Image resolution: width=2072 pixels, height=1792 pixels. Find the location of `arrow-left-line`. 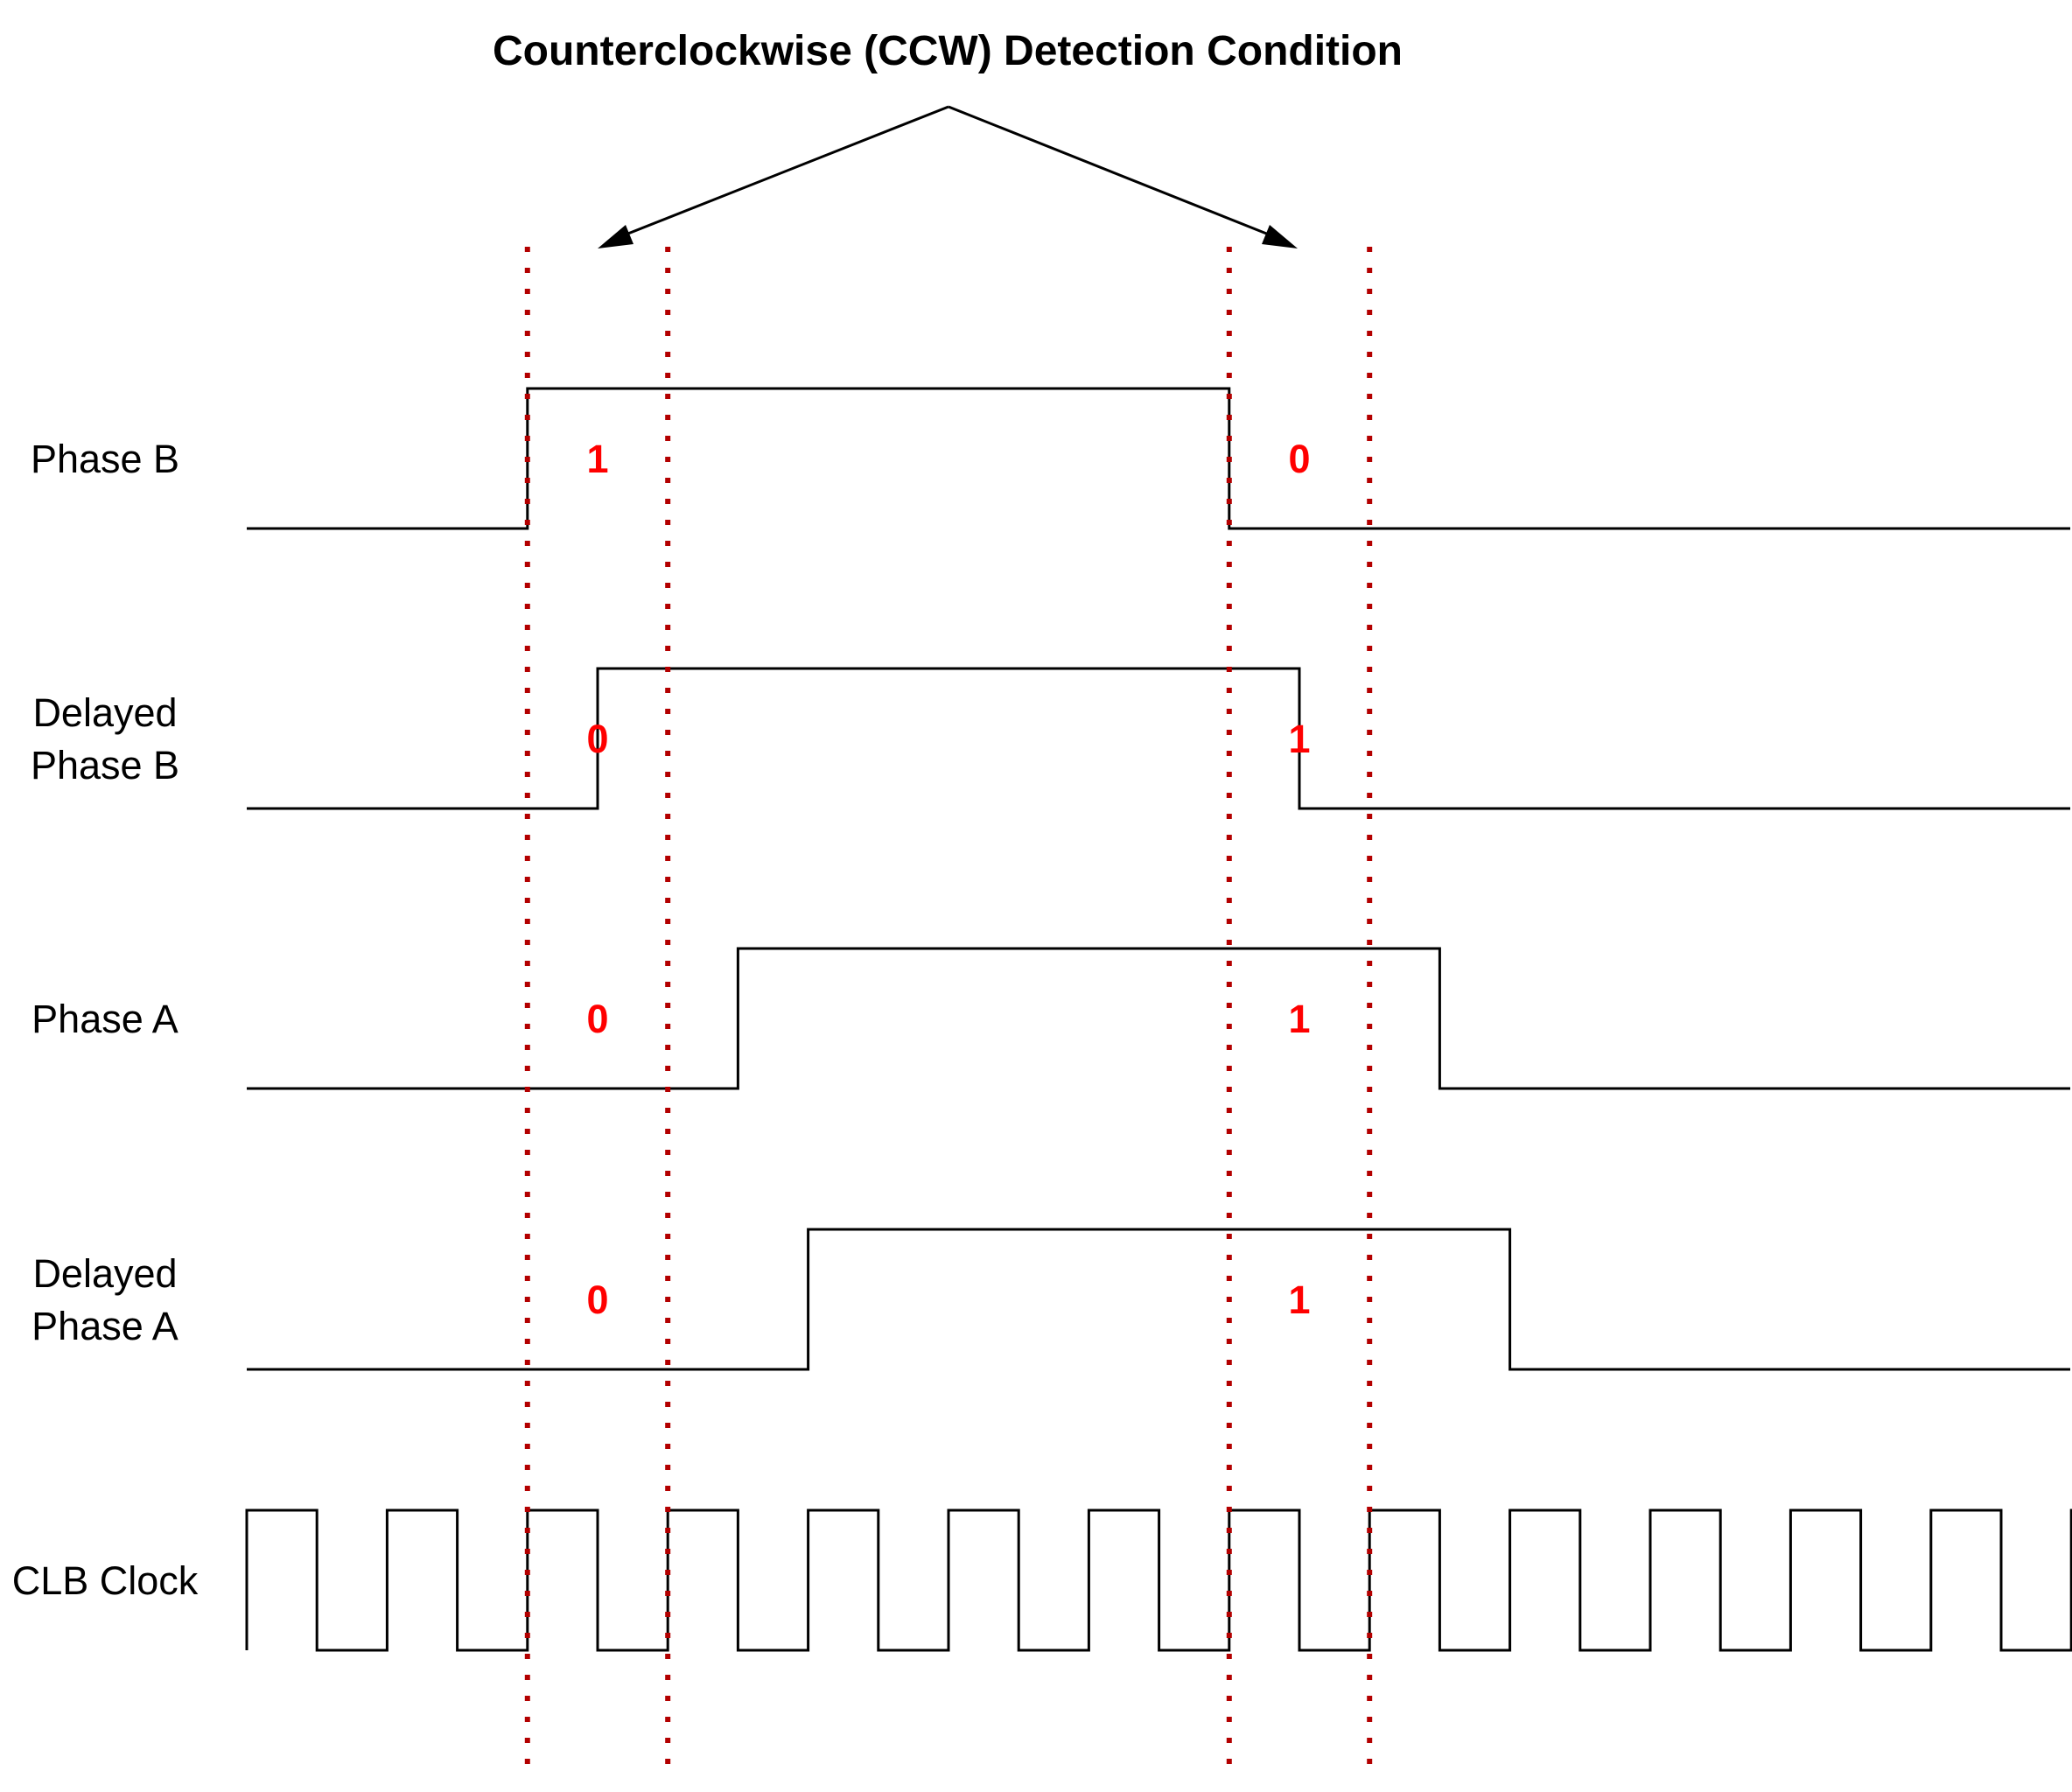

arrow-left-line is located at coordinates (778, 174).